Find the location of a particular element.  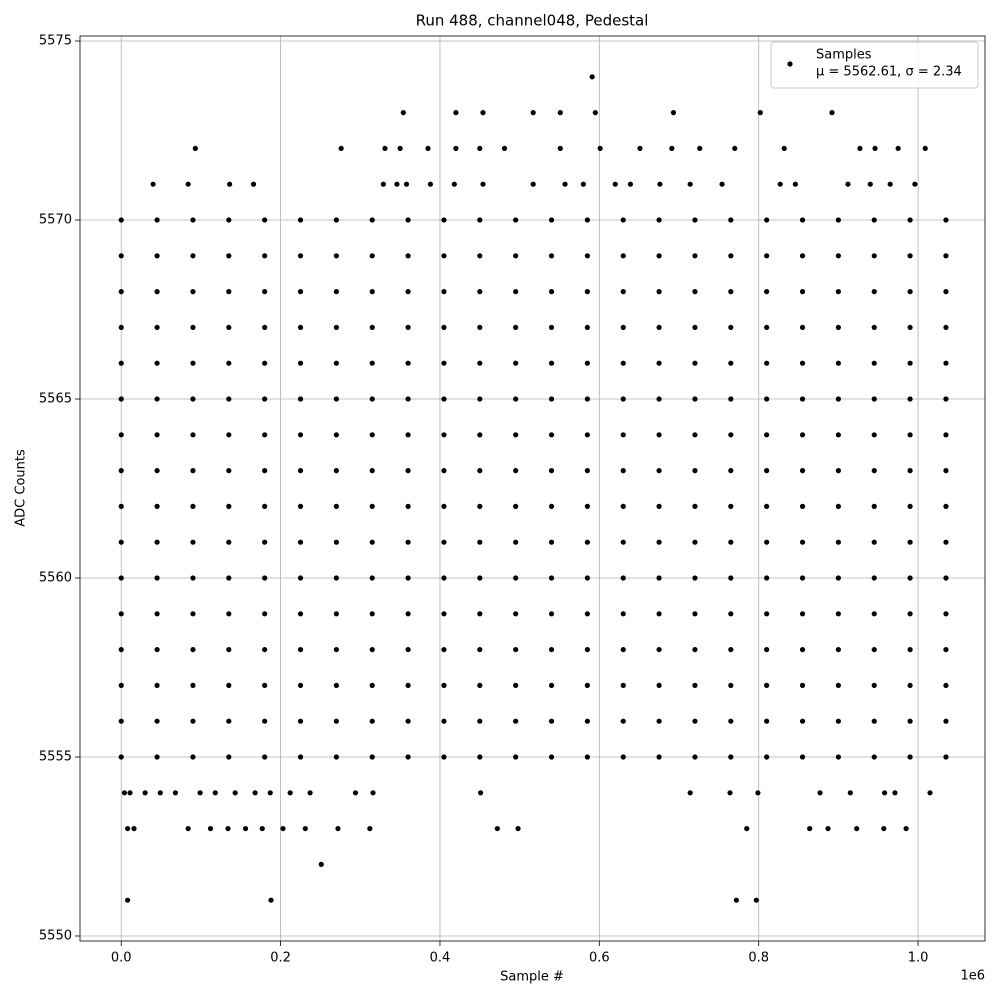

x-tick-label: 0.8 is located at coordinates (758, 958).